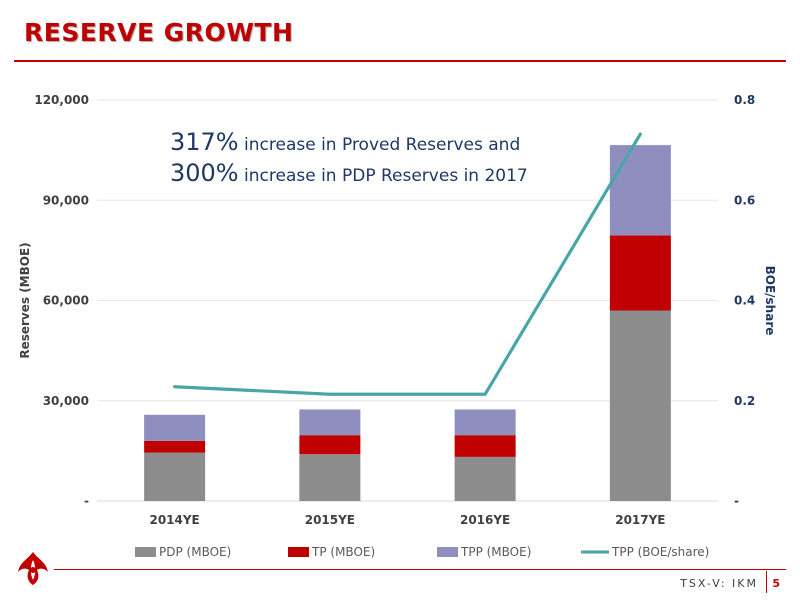 This screenshot has height=604, width=800. I want to click on annotation-pdp-text: increase in PDP Reserves in 2017, so click(383, 176).